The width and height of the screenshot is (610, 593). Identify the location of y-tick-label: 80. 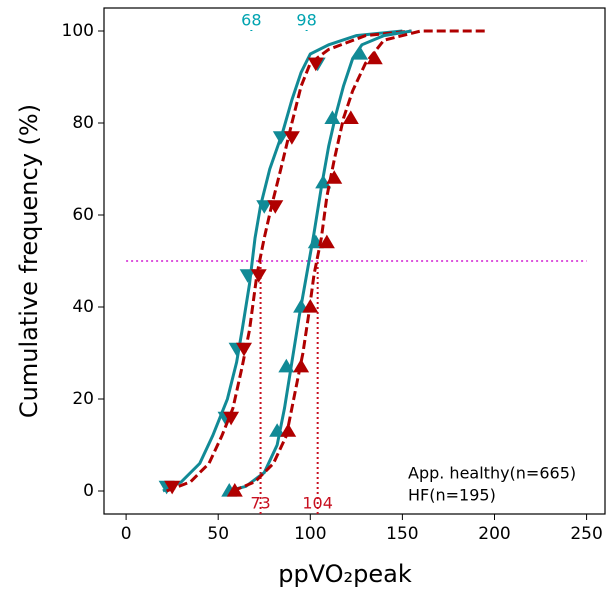
(83, 123).